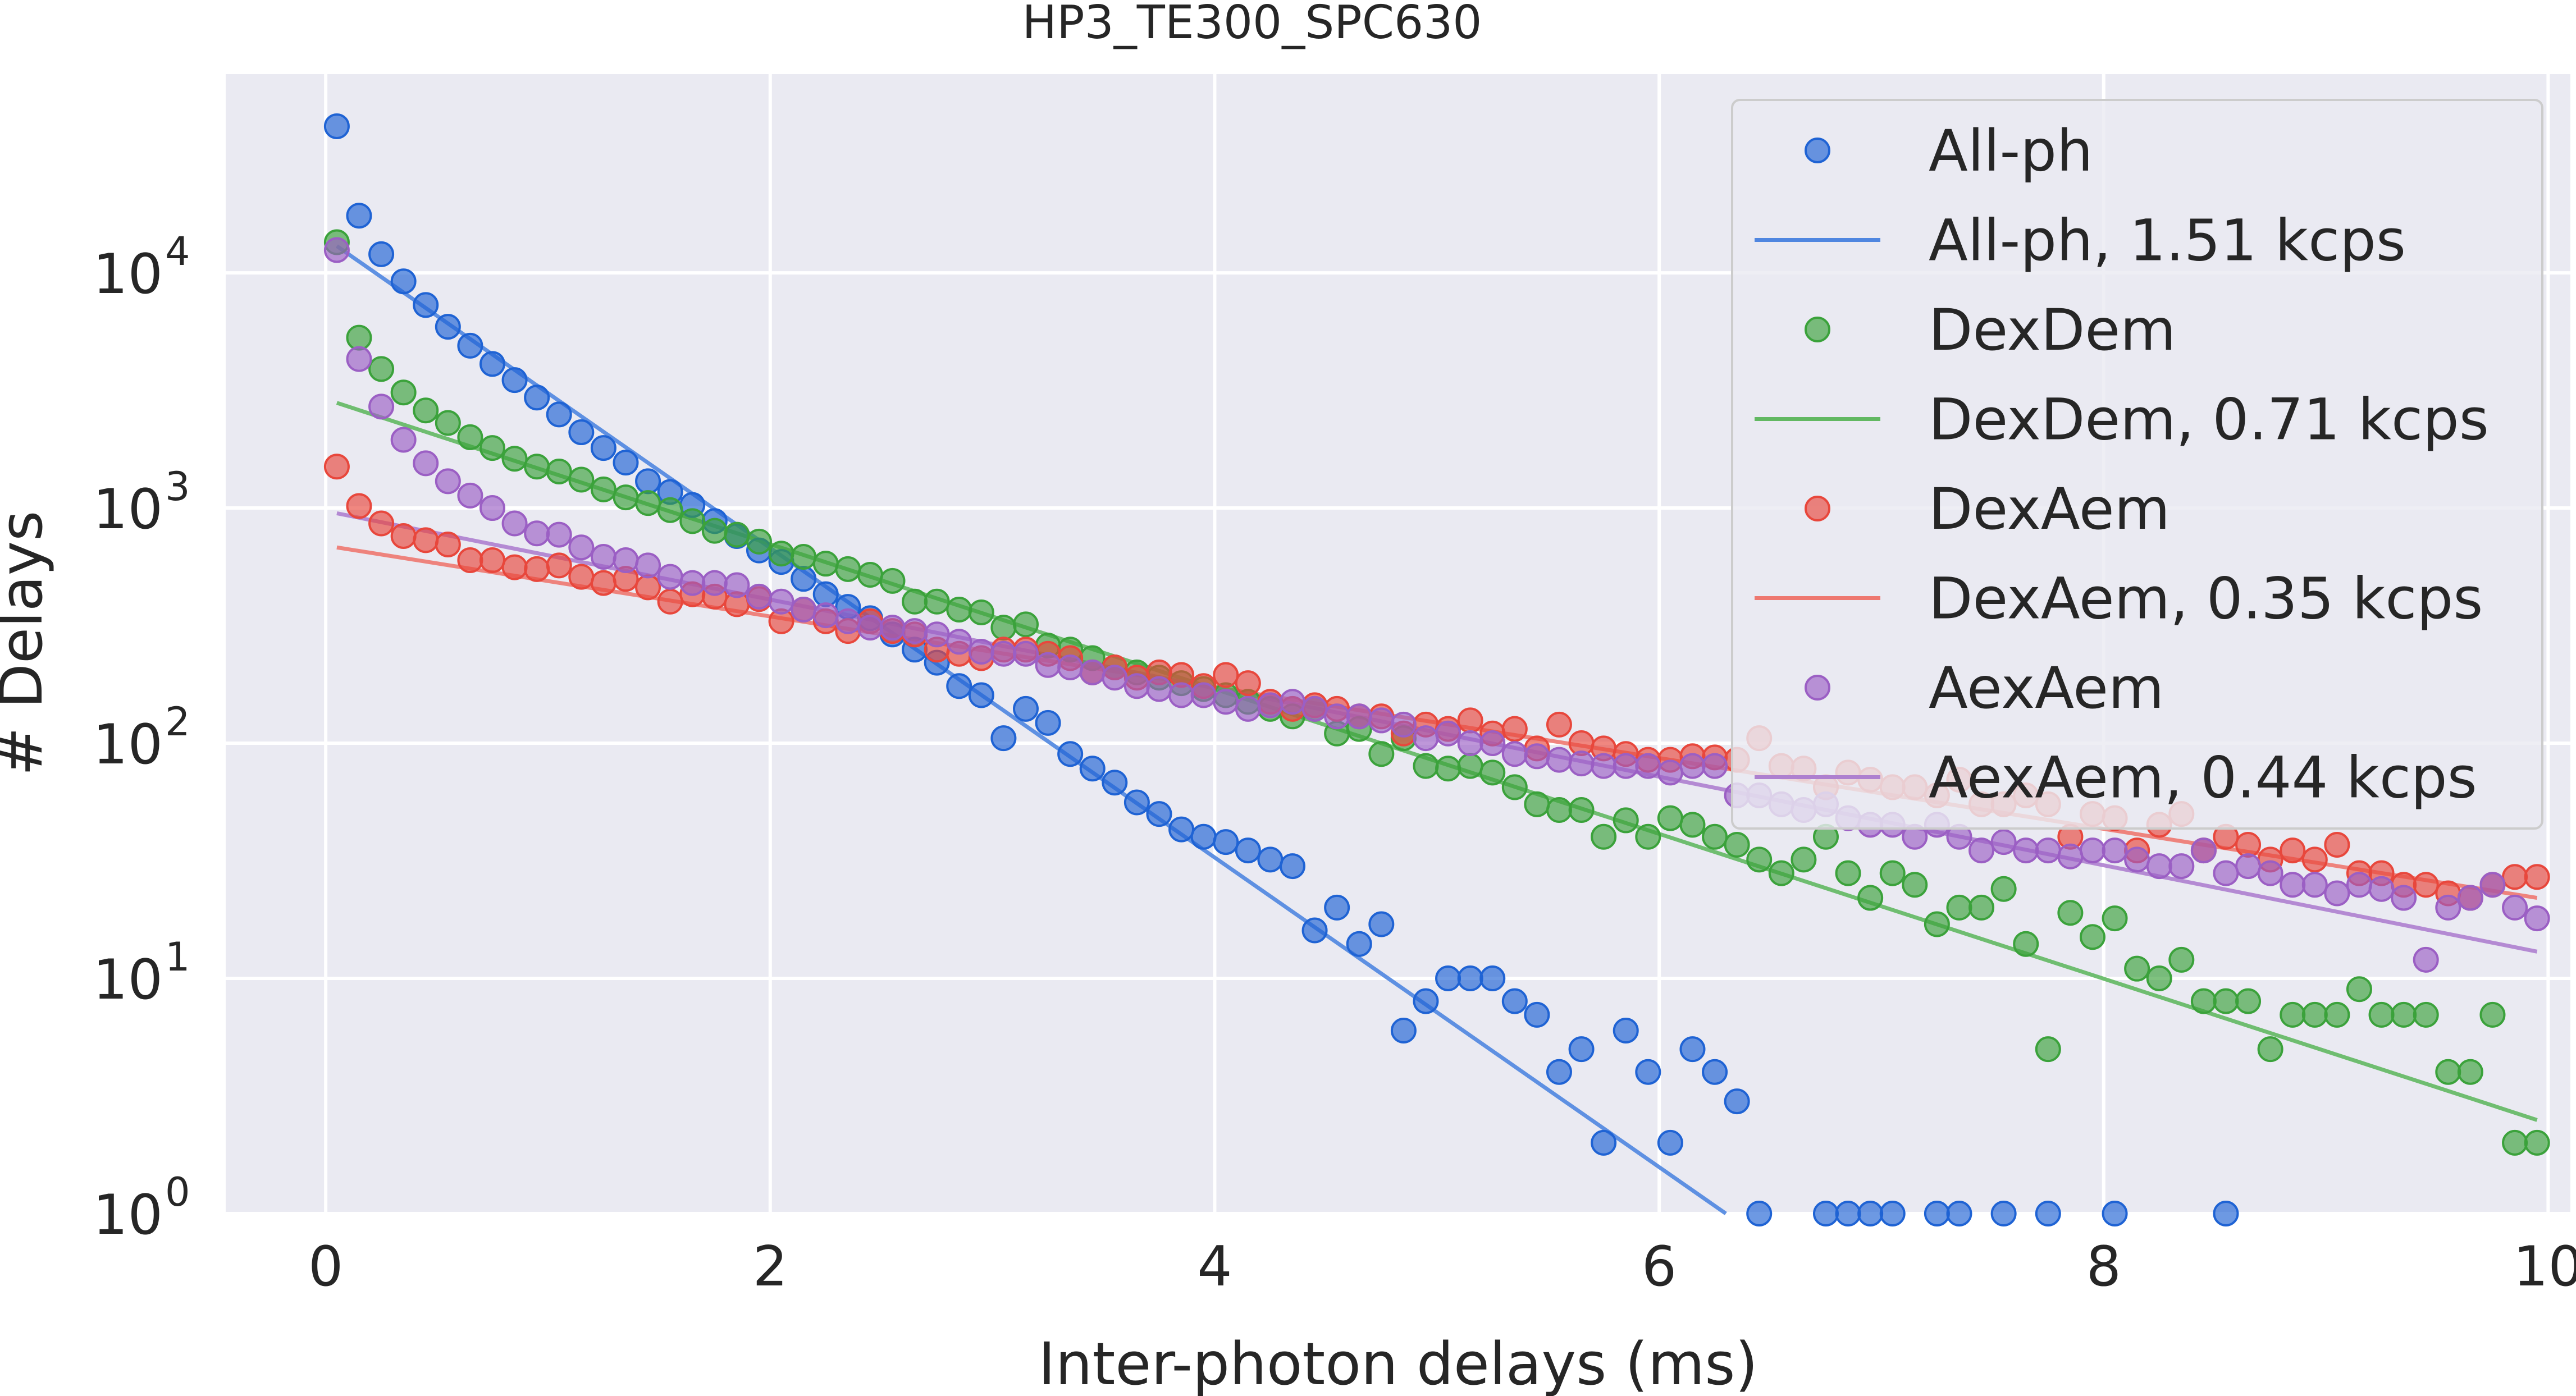 This screenshot has height=1396, width=2576. What do you see at coordinates (2203, 778) in the screenshot?
I see `legend-label: AexAem, 0.44 kcps` at bounding box center [2203, 778].